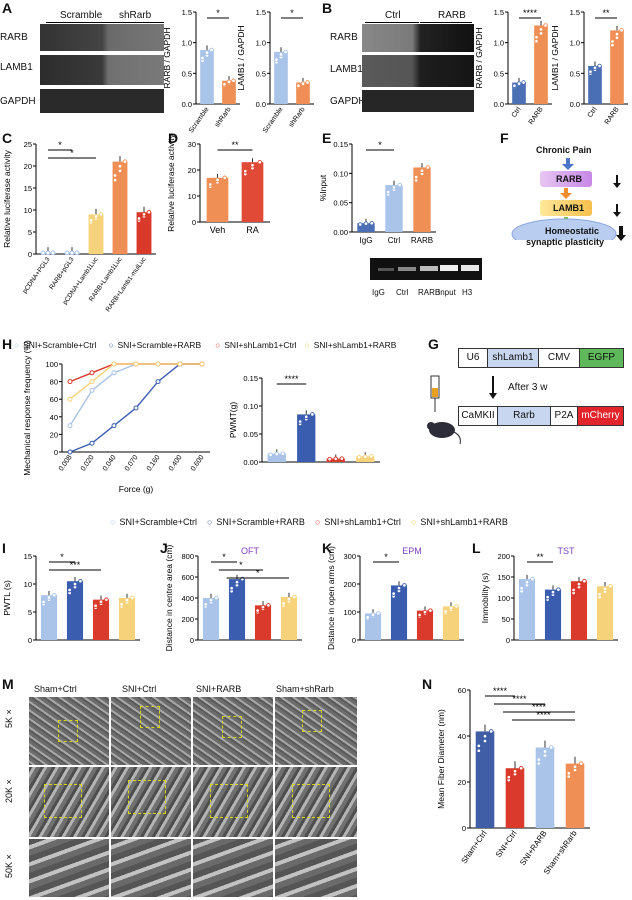 The height and width of the screenshot is (900, 632). What do you see at coordinates (69, 731) in the screenshot?
I see `sem-image` at bounding box center [69, 731].